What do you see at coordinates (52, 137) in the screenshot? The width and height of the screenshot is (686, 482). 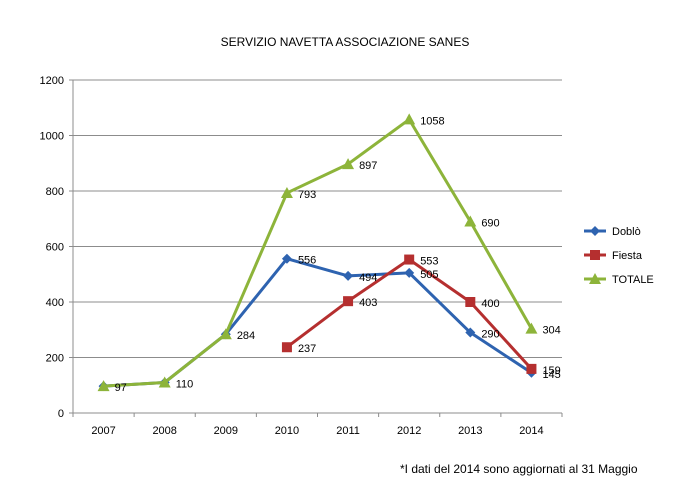 I see `y-tick-label: 1000` at bounding box center [52, 137].